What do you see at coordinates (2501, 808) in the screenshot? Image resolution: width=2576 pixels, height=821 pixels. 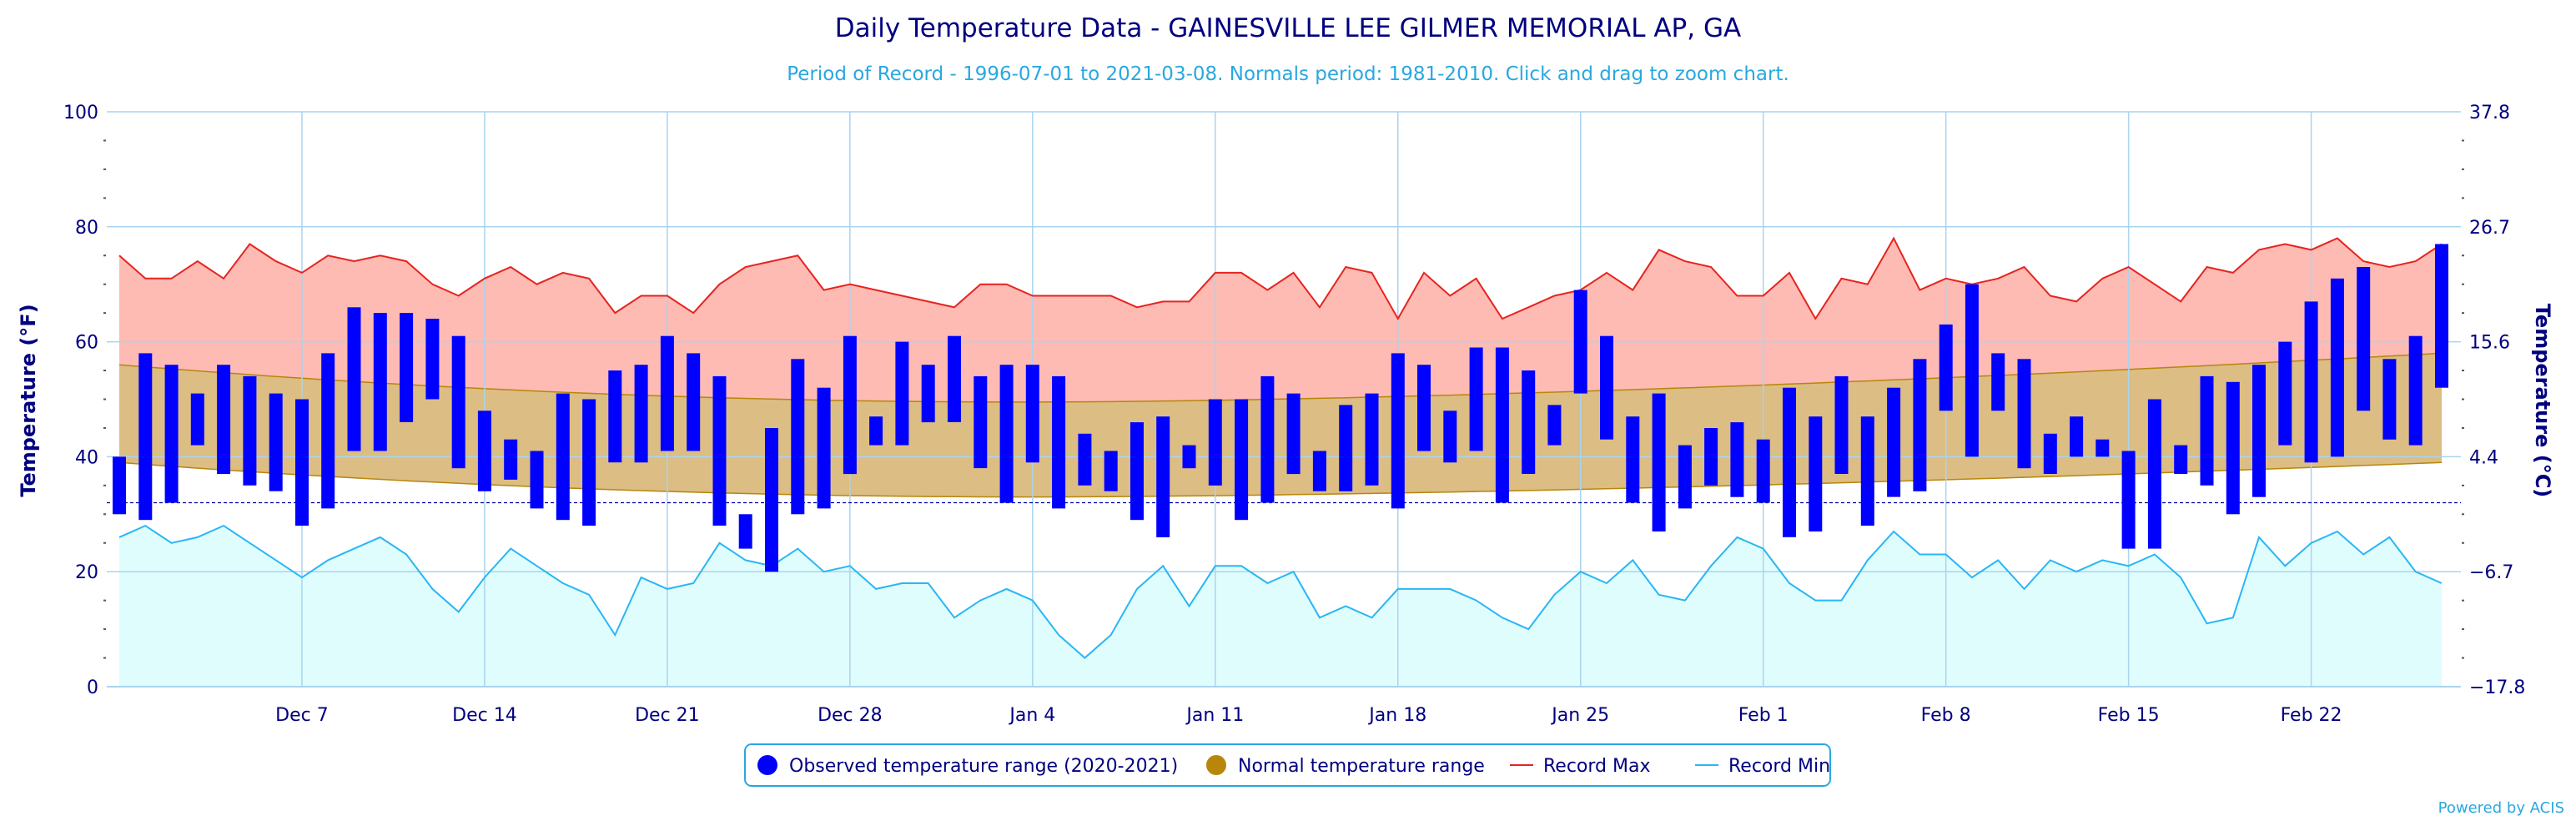 I see `credit-link: Powered by ACIS` at bounding box center [2501, 808].